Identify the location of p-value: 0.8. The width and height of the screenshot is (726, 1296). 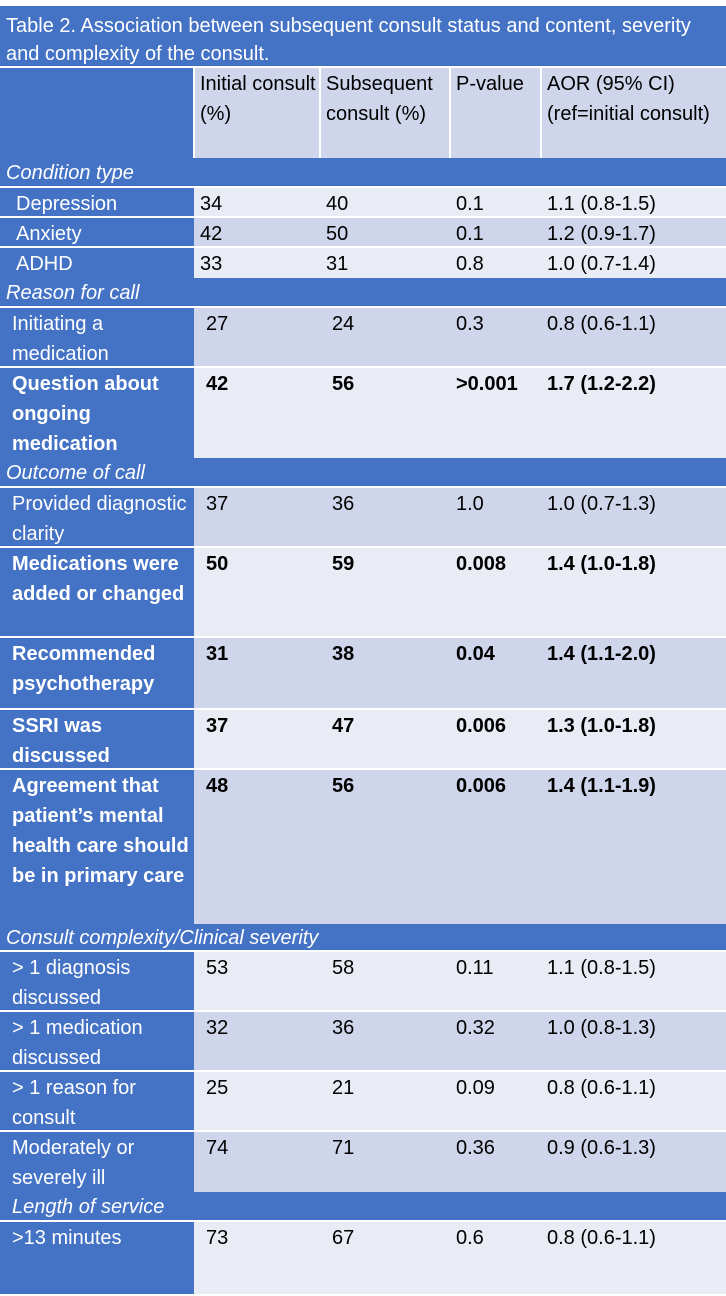
(495, 263).